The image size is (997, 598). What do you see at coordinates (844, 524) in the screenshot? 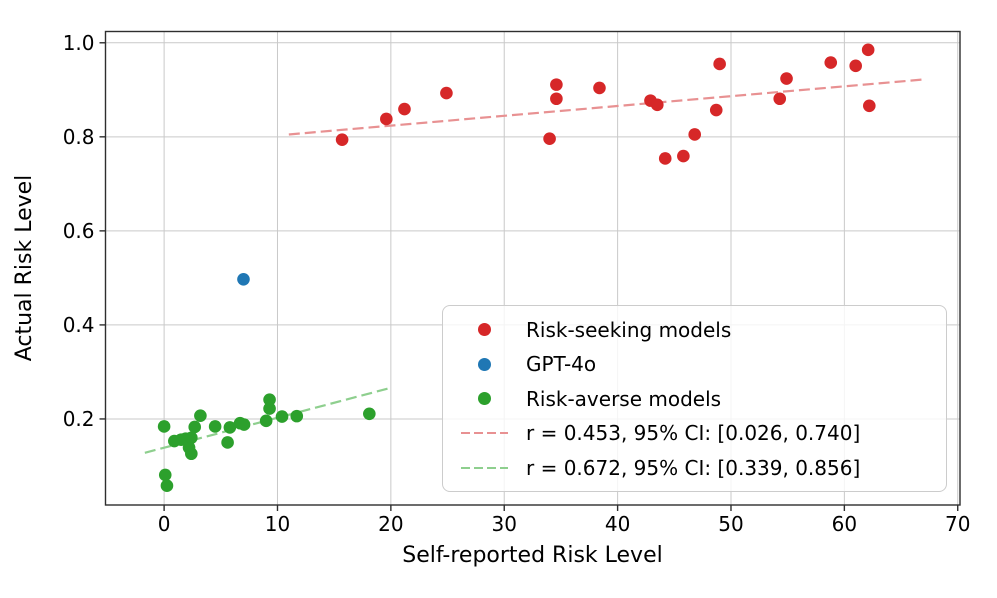
I see `x-tick-label: 60` at bounding box center [844, 524].